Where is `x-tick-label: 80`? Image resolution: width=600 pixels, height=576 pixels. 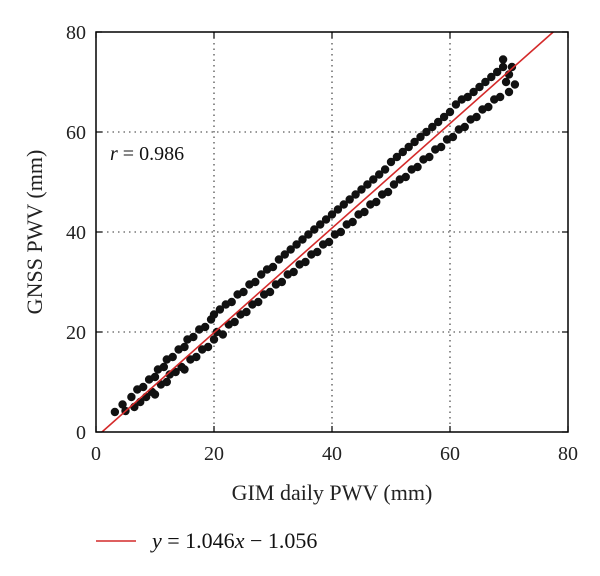
x-tick-label: 80 is located at coordinates (568, 454).